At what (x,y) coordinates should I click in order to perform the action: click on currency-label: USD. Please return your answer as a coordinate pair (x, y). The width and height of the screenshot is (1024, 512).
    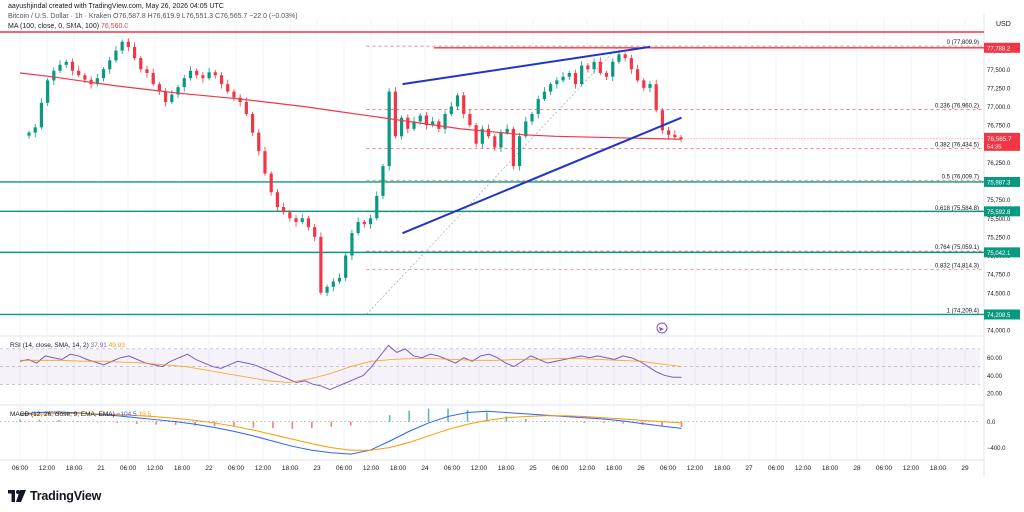
    Looking at the image, I should click on (1003, 24).